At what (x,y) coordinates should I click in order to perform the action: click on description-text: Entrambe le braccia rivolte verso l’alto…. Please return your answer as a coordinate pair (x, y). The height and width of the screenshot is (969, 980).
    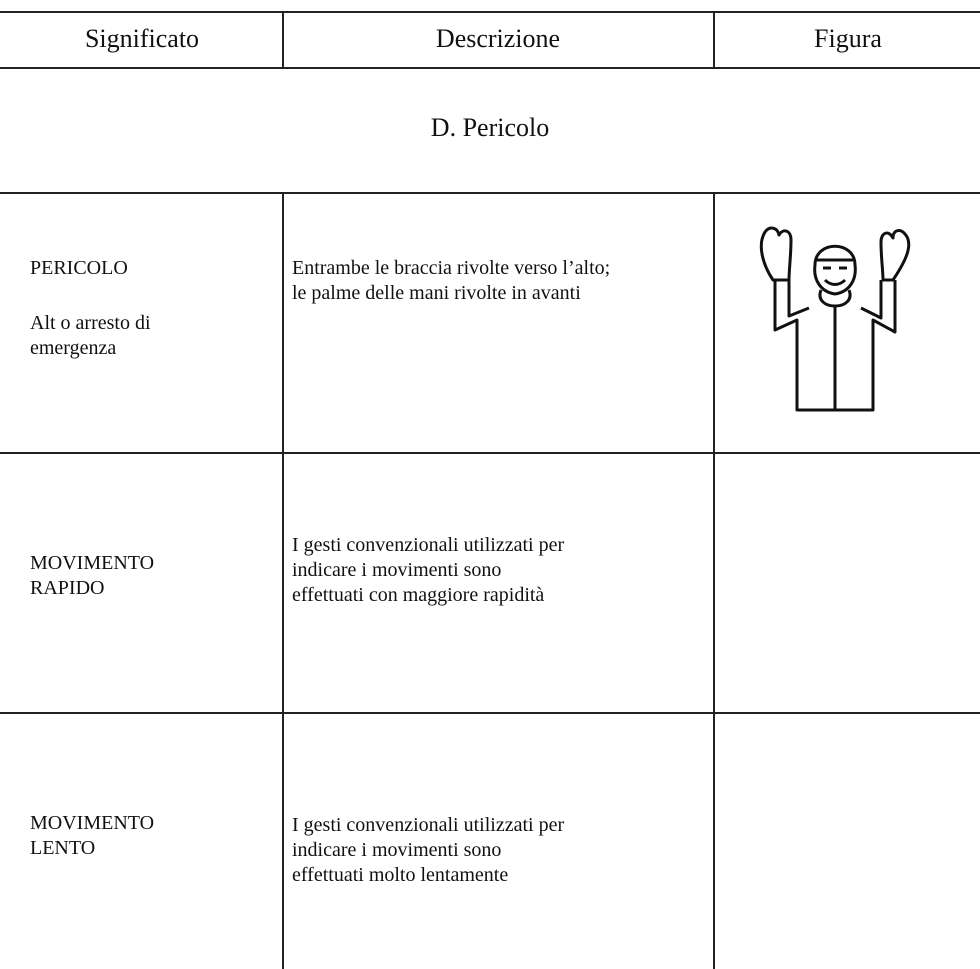
    Looking at the image, I should click on (451, 268).